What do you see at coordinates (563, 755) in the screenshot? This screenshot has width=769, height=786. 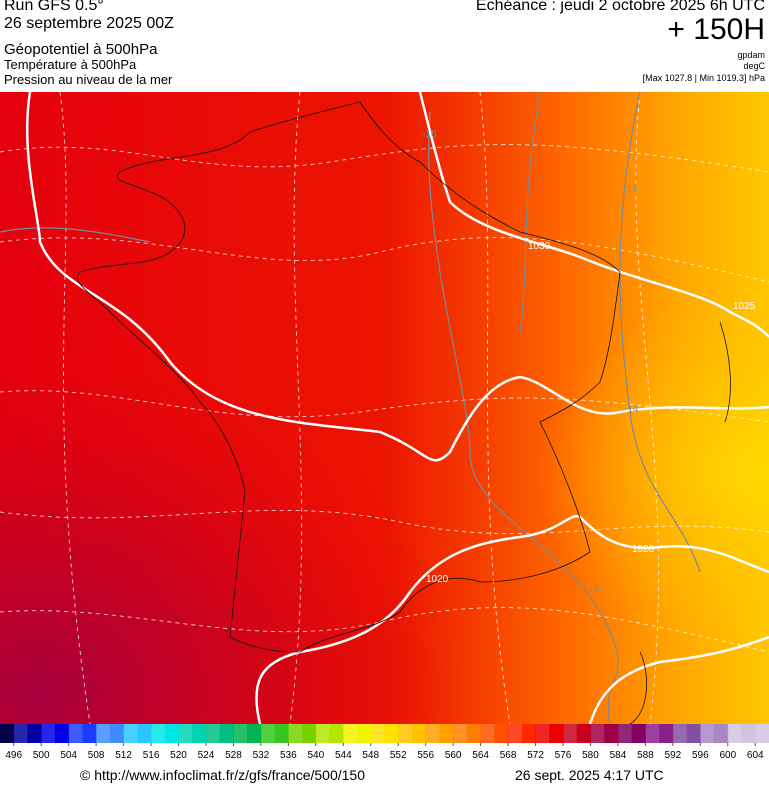 I see `colorbar-label: 576` at bounding box center [563, 755].